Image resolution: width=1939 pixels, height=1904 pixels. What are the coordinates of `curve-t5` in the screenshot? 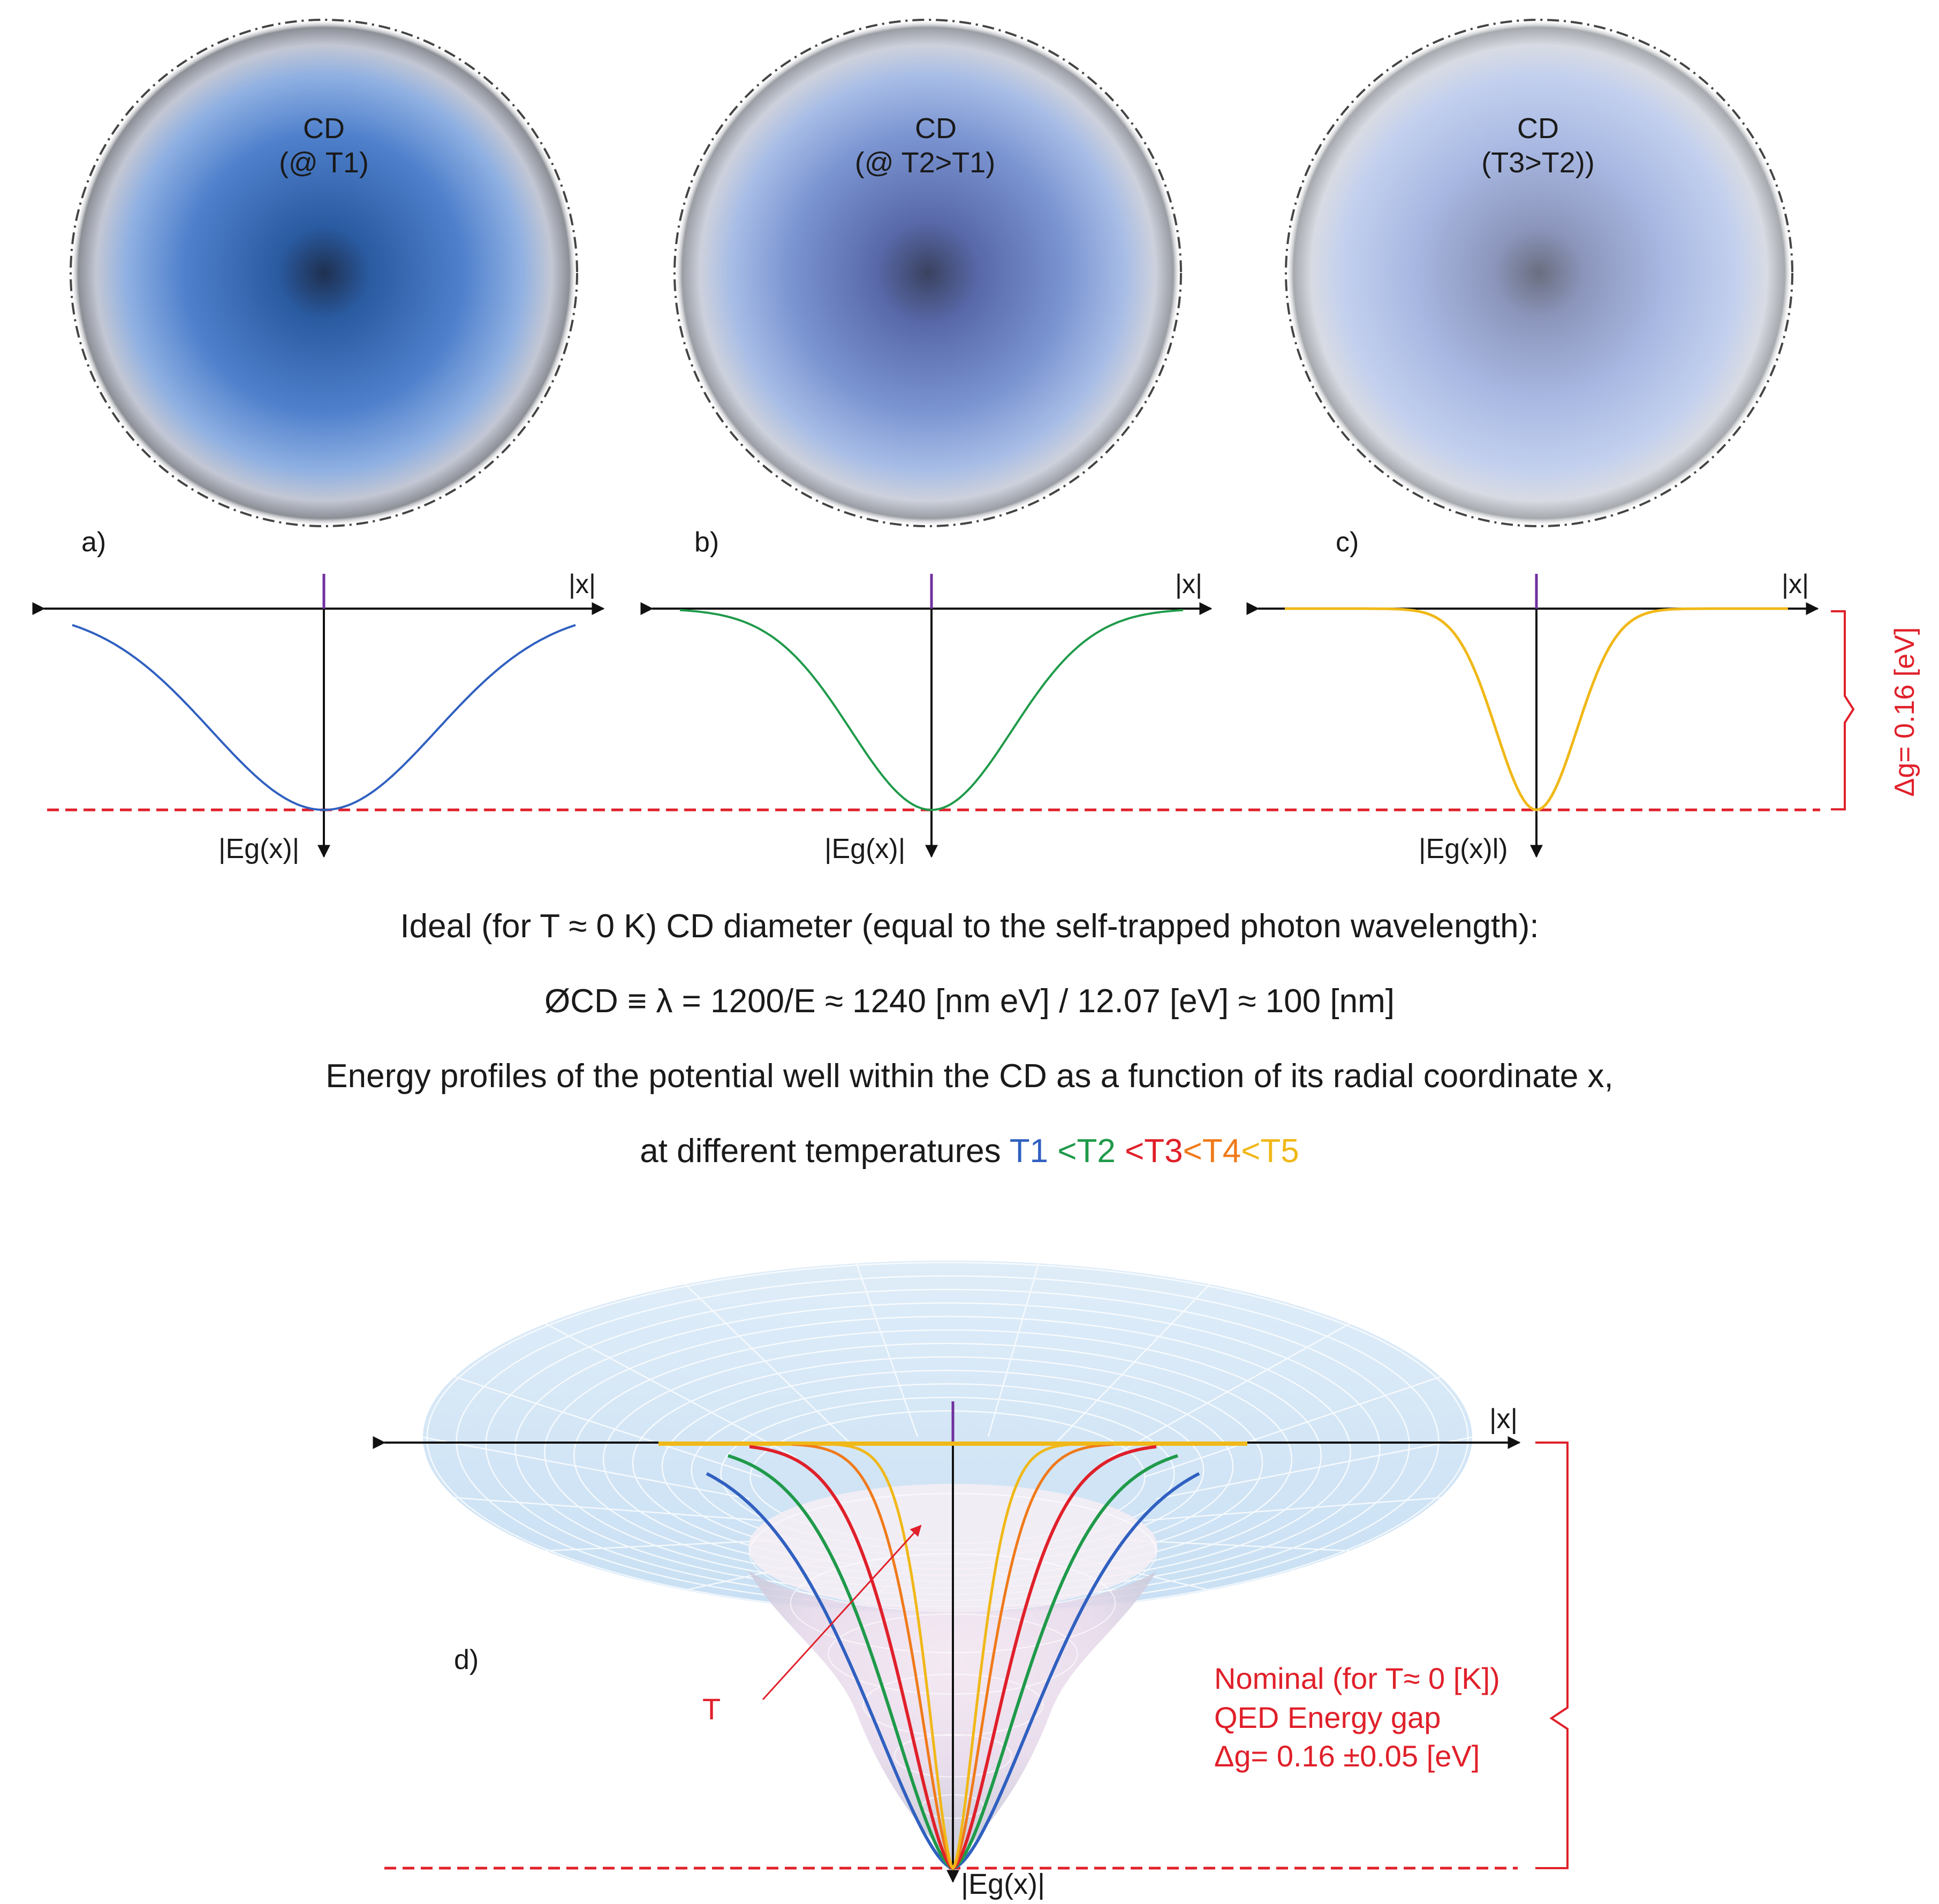 It's located at (953, 1657).